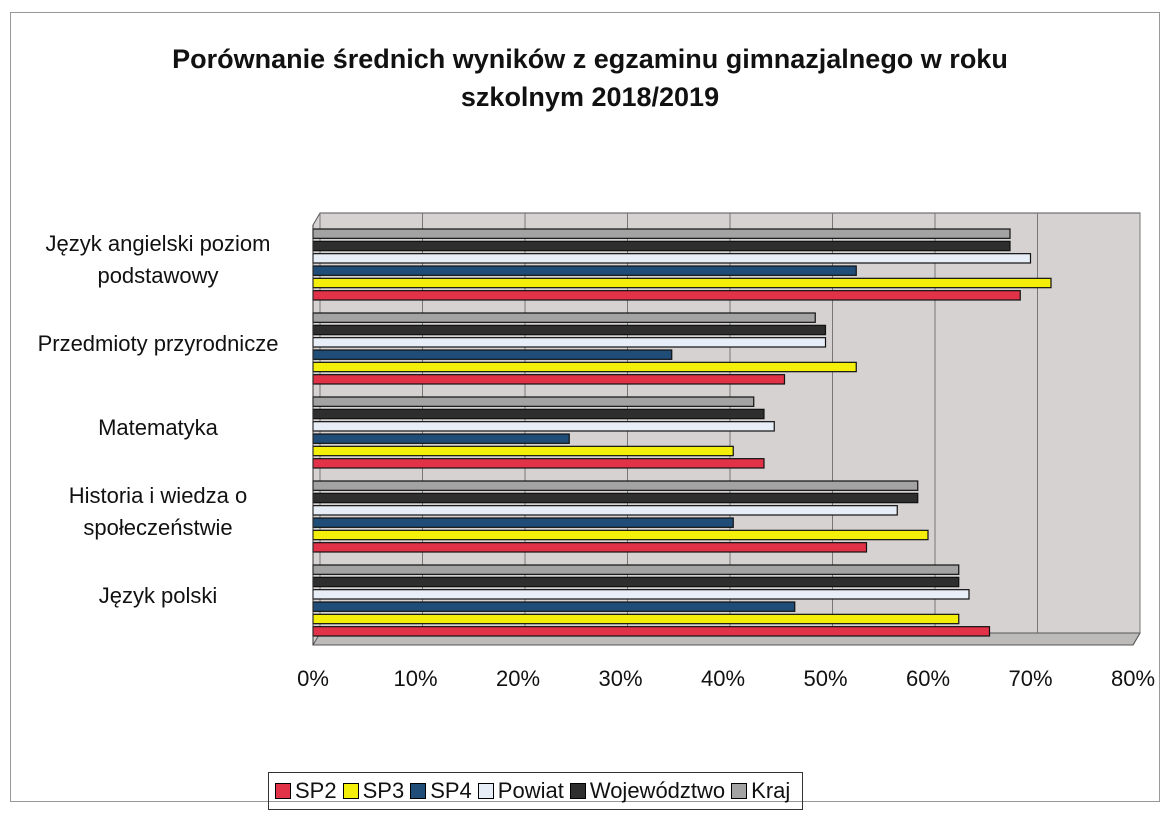 The image size is (1176, 813). What do you see at coordinates (825, 678) in the screenshot?
I see `x-tick-label: 50%` at bounding box center [825, 678].